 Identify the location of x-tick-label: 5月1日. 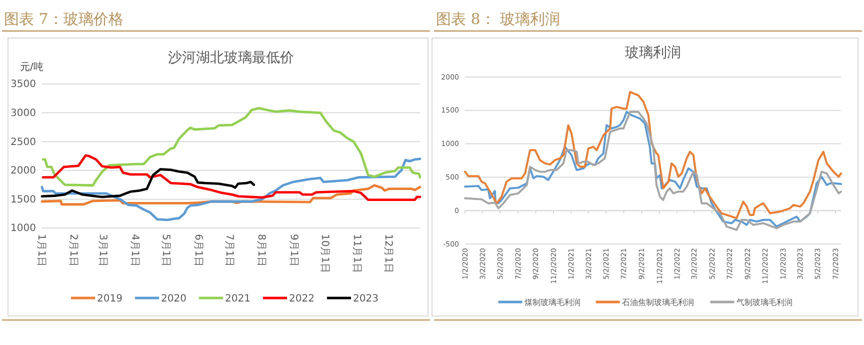
(166, 250).